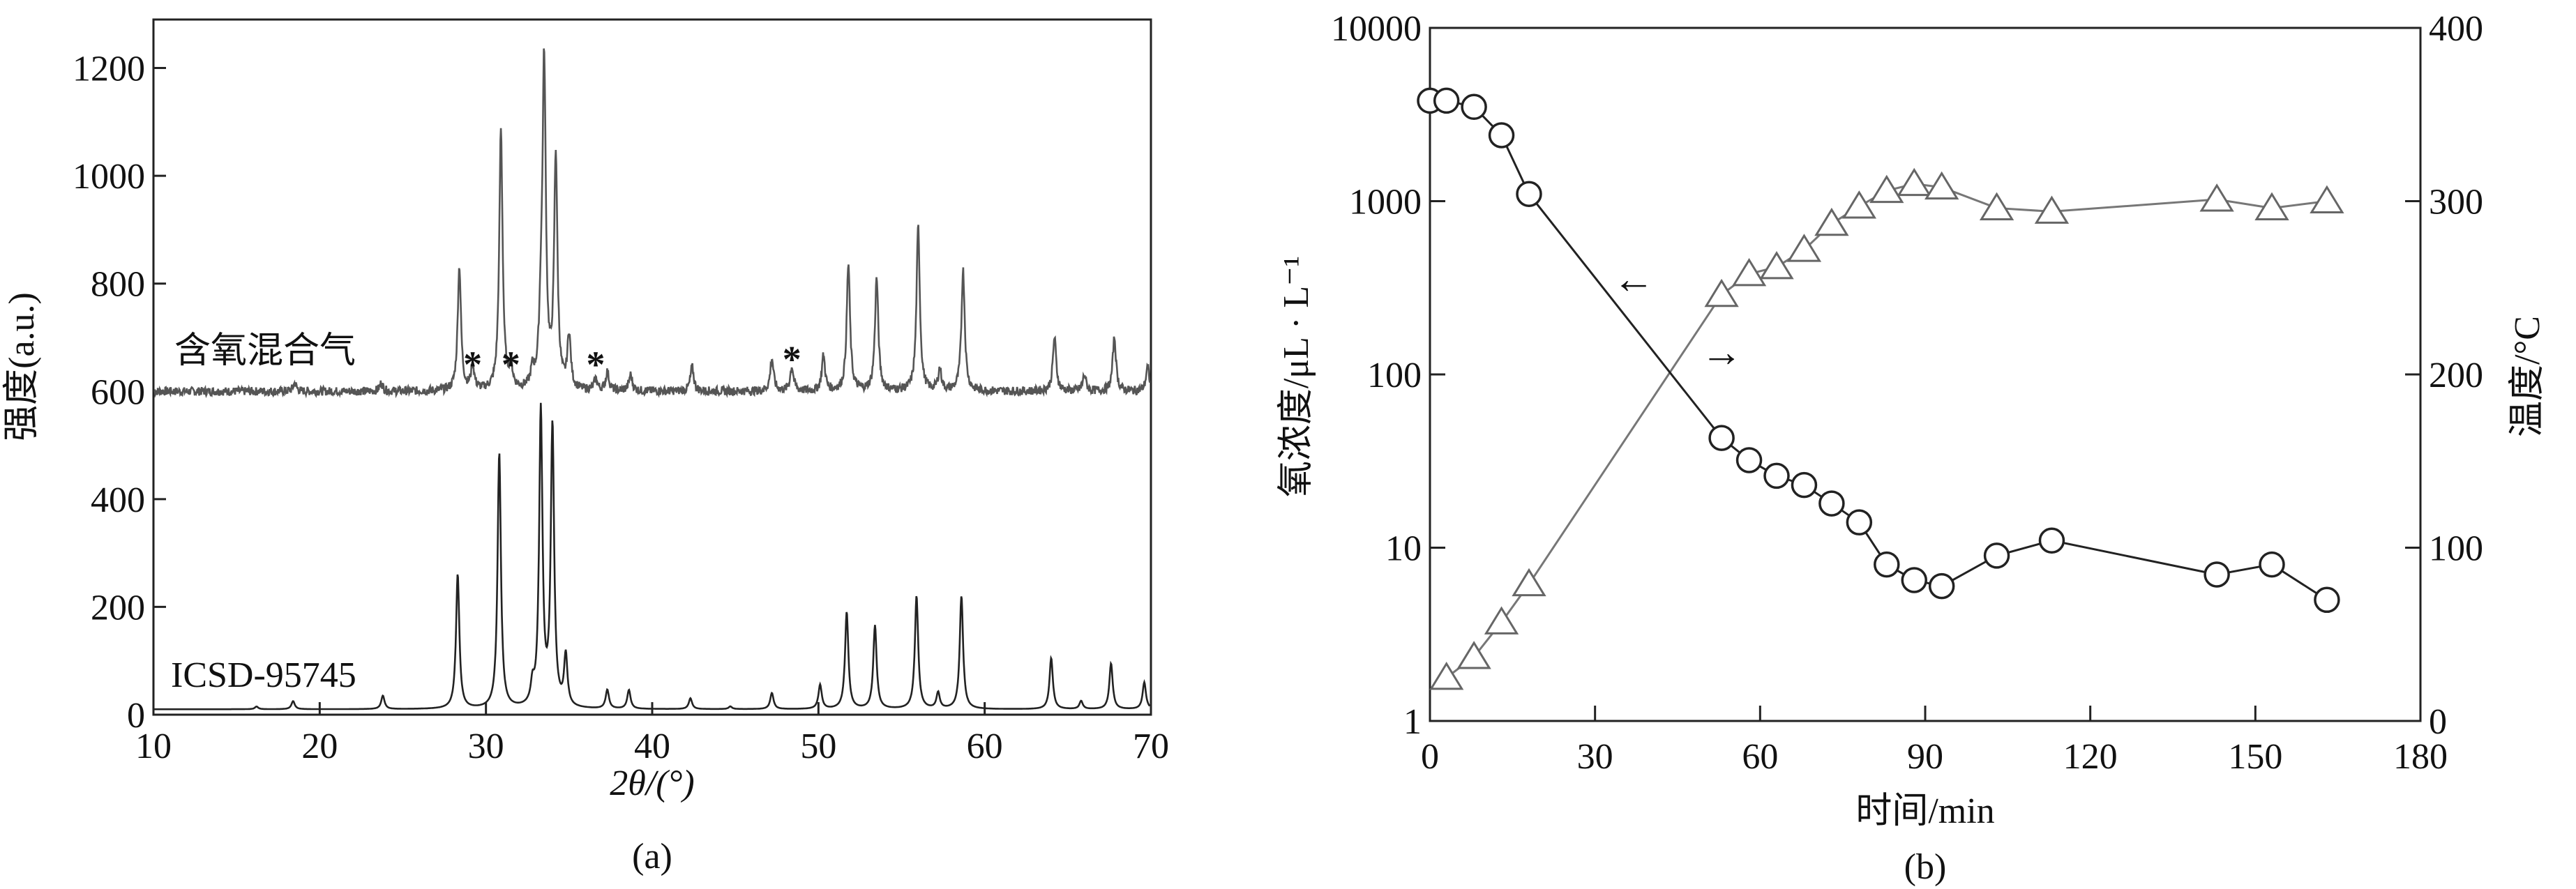 The height and width of the screenshot is (889, 2576). What do you see at coordinates (22, 367) in the screenshot?
I see `y-axis-label-a: 强度(a.u.)` at bounding box center [22, 367].